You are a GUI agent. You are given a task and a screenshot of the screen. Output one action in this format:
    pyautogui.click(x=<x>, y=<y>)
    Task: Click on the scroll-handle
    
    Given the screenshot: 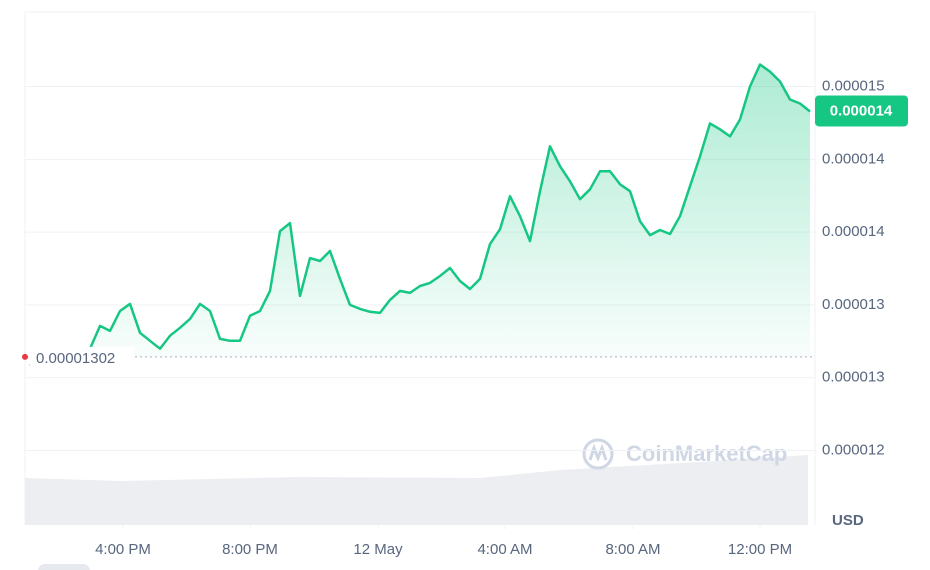 What is the action you would take?
    pyautogui.click(x=64, y=567)
    